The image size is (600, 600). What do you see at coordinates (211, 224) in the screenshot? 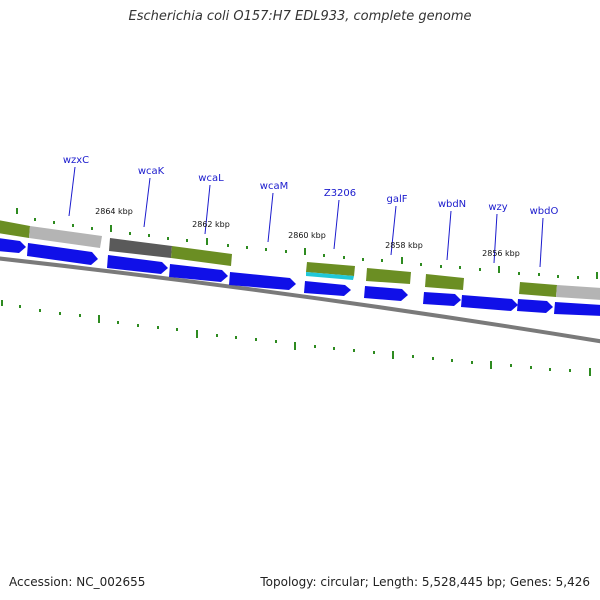
I see `kbp-label-2862: 2862 kbp` at bounding box center [211, 224].